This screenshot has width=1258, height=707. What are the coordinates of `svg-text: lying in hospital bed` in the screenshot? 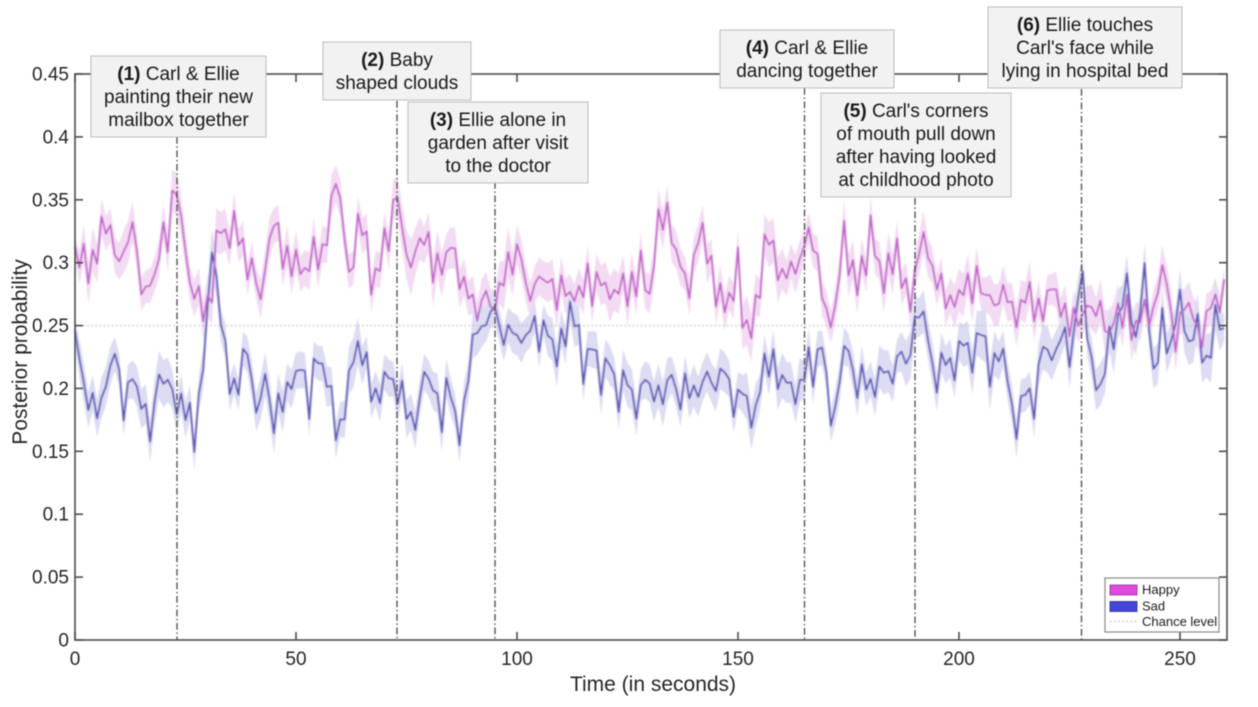 It's located at (1085, 71).